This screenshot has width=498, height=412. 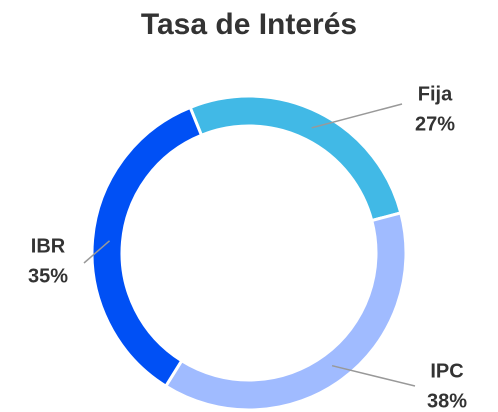 What do you see at coordinates (446, 371) in the screenshot?
I see `slice-label: IPC` at bounding box center [446, 371].